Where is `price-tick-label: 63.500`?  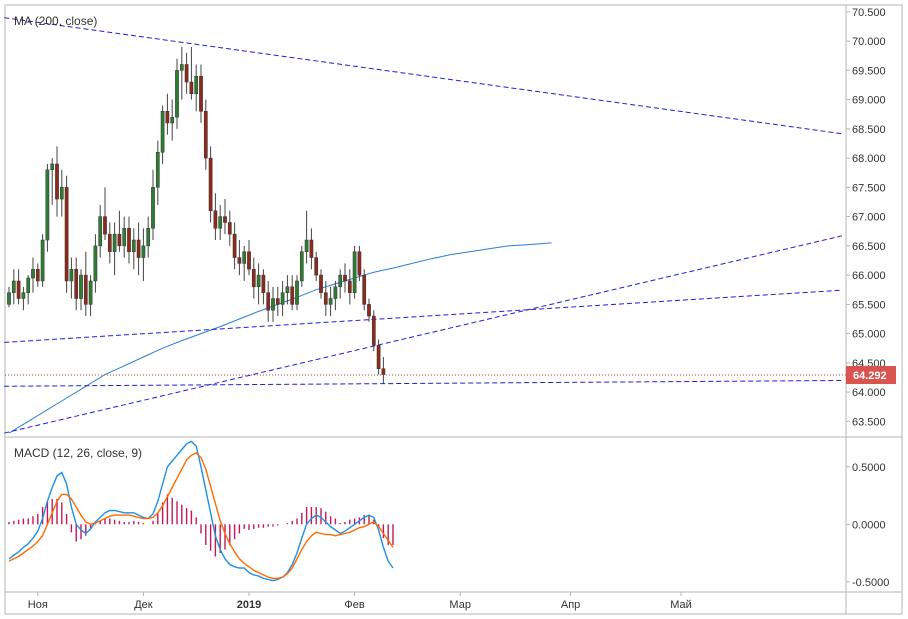
price-tick-label: 63.500 is located at coordinates (869, 422).